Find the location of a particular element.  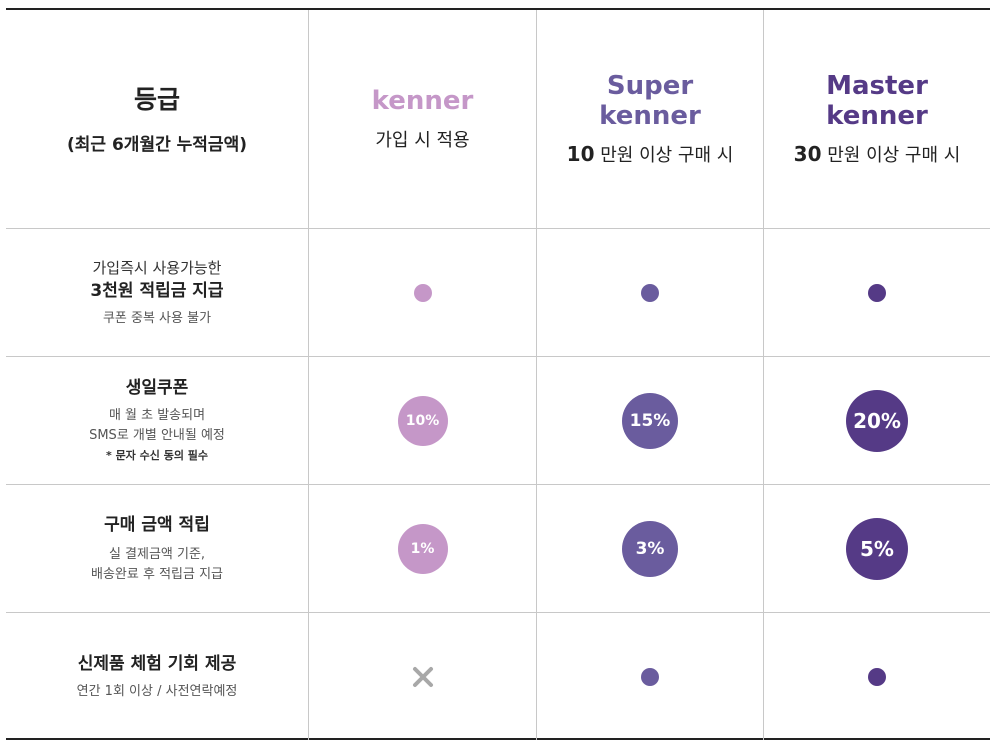

benefit-value-kenner: 1% is located at coordinates (422, 548).